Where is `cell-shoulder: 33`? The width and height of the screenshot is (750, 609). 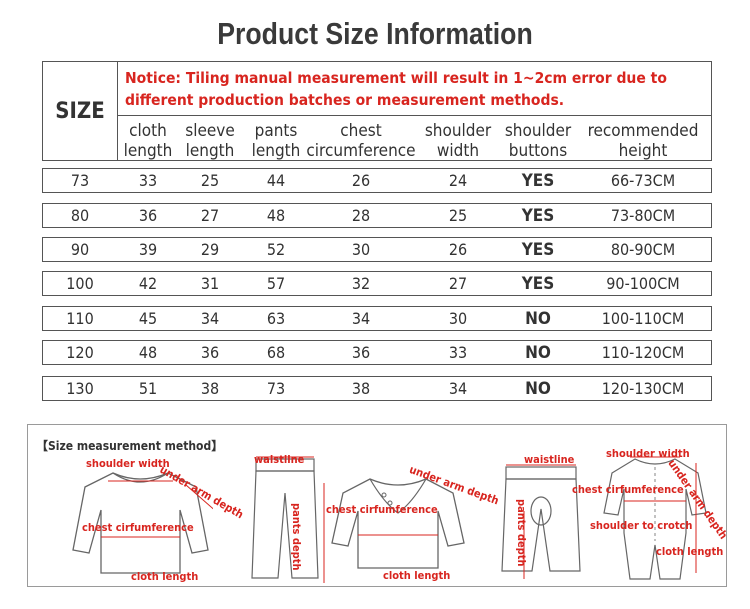 cell-shoulder: 33 is located at coordinates (458, 352).